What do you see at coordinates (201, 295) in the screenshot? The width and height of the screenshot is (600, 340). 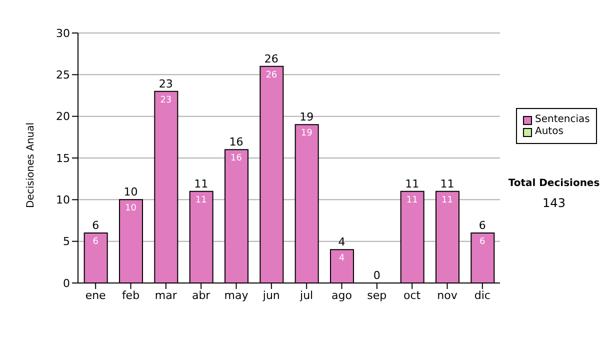 I see `x-tick-label: abr` at bounding box center [201, 295].